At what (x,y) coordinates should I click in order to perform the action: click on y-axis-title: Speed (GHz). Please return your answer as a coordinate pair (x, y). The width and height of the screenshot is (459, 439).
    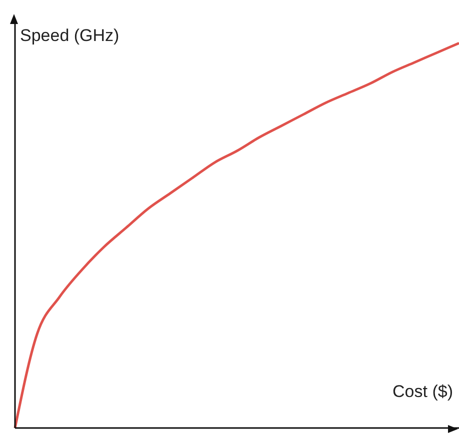
    Looking at the image, I should click on (70, 36).